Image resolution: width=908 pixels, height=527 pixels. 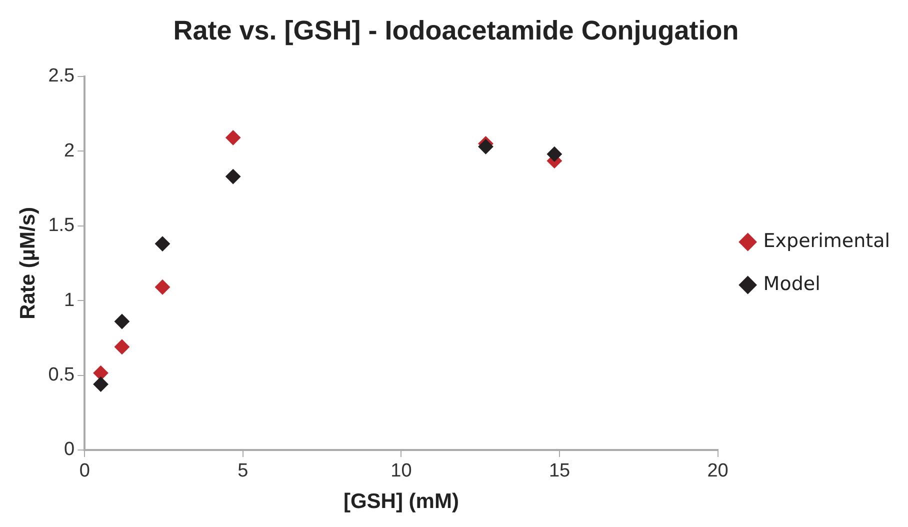 I want to click on x-tick-label: 15, so click(x=559, y=471).